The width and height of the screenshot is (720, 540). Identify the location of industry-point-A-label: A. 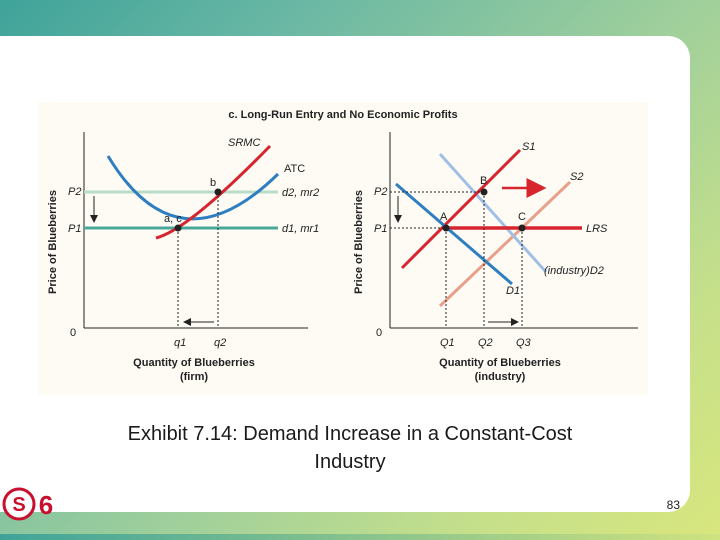
(444, 217).